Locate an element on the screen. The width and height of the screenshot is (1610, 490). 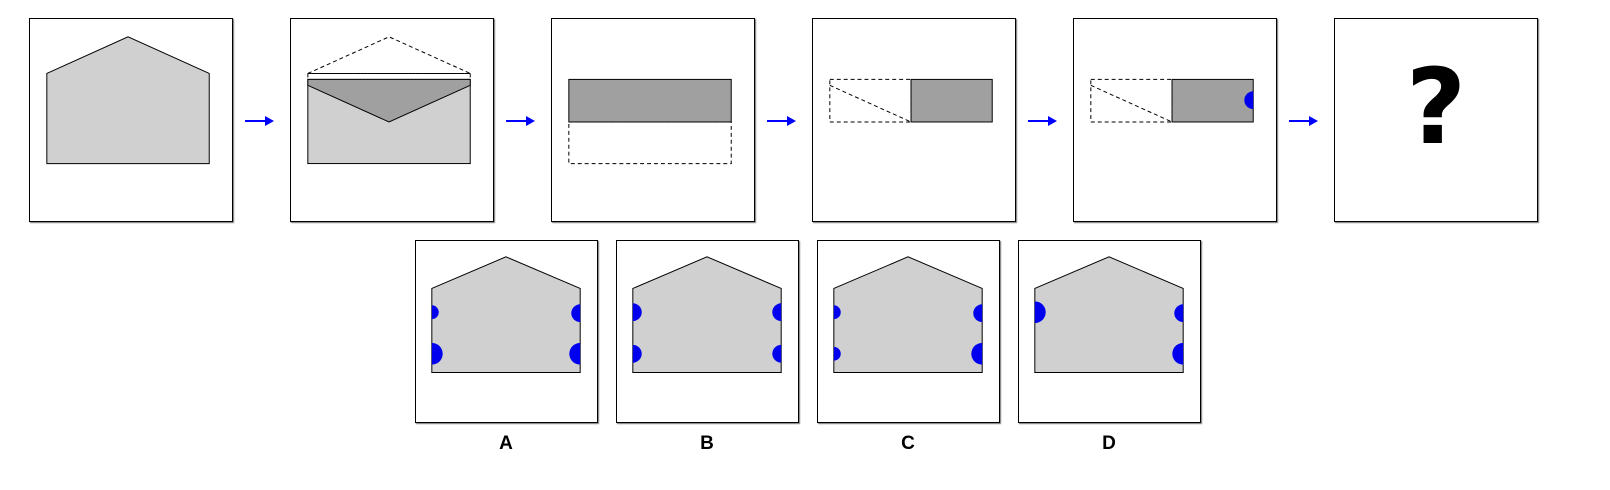
option-d-panel is located at coordinates (1109, 331).